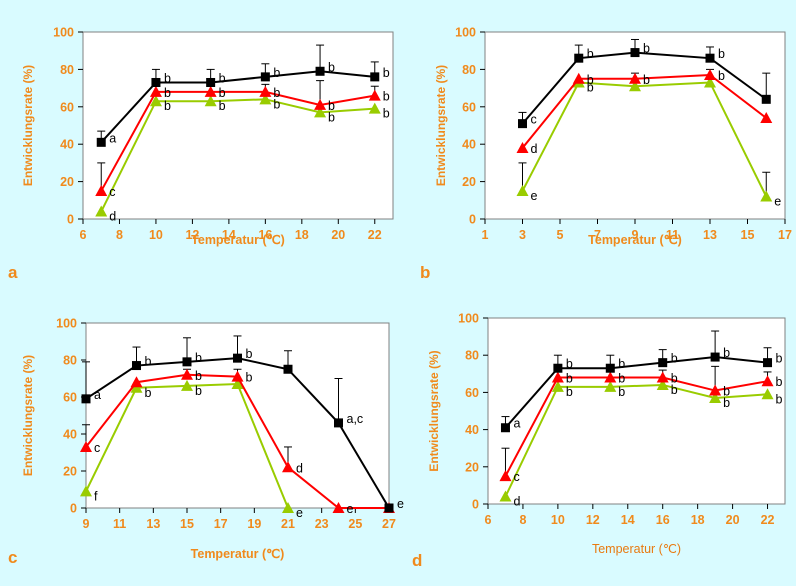 The height and width of the screenshot is (586, 796). Describe the element at coordinates (112, 217) in the screenshot. I see `significance-letter: d` at that location.